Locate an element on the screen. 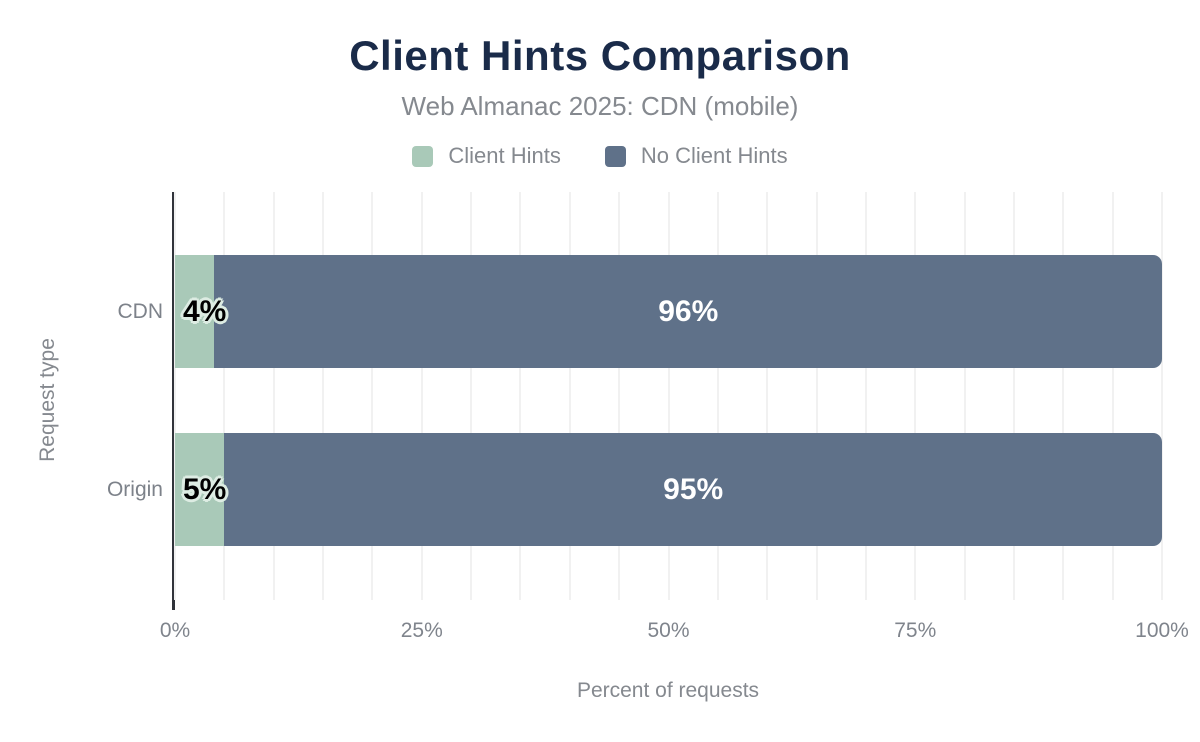  legend-item-0: Client Hints is located at coordinates (486, 156).